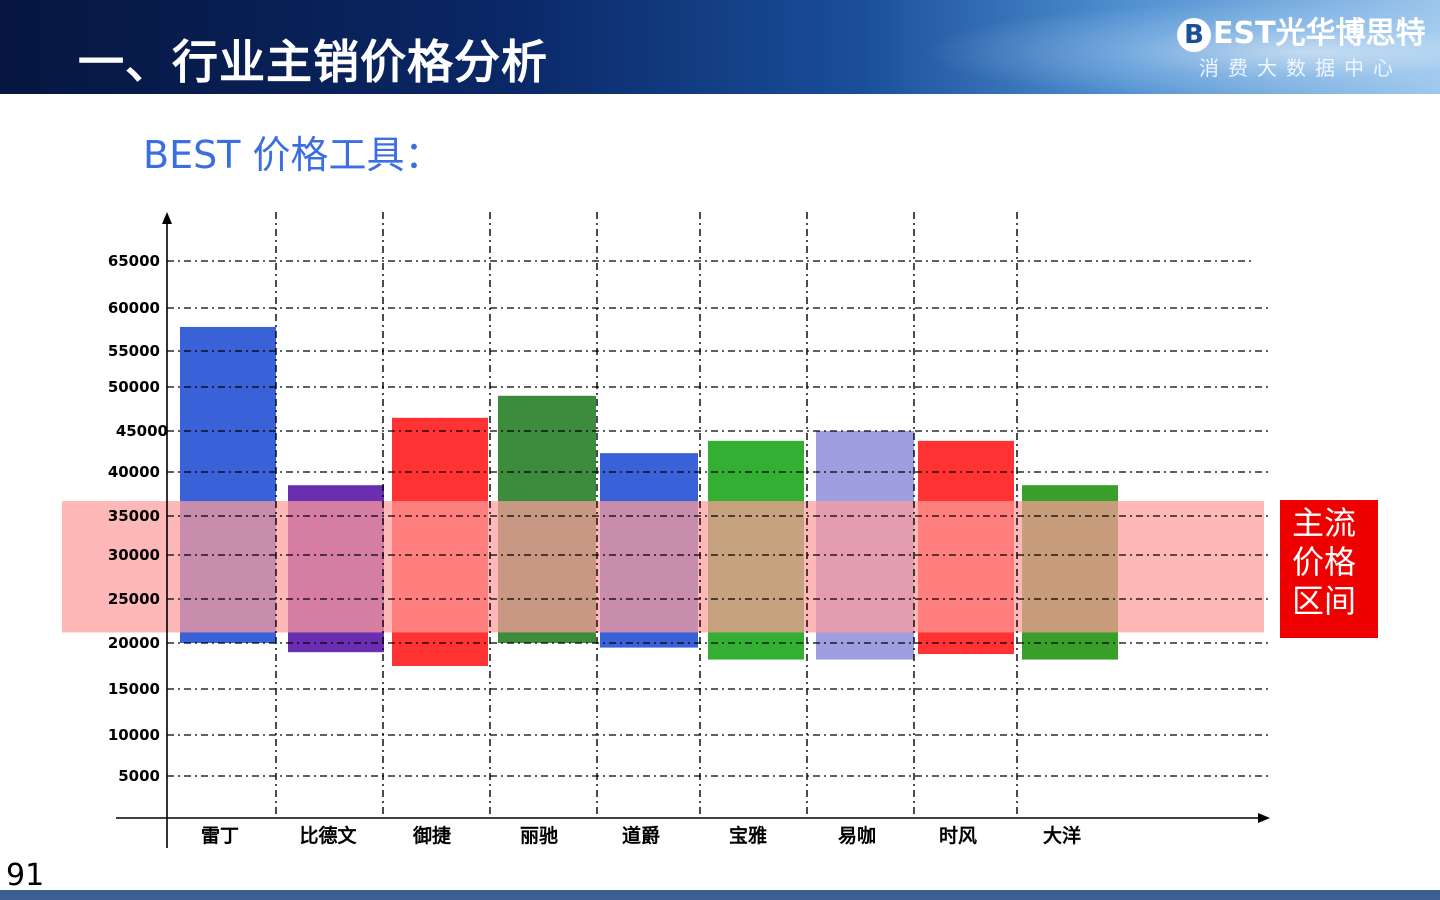 Image resolution: width=1440 pixels, height=900 pixels. What do you see at coordinates (1300, 68) in the screenshot?
I see `logo-subtitle: 消费大数据中心` at bounding box center [1300, 68].